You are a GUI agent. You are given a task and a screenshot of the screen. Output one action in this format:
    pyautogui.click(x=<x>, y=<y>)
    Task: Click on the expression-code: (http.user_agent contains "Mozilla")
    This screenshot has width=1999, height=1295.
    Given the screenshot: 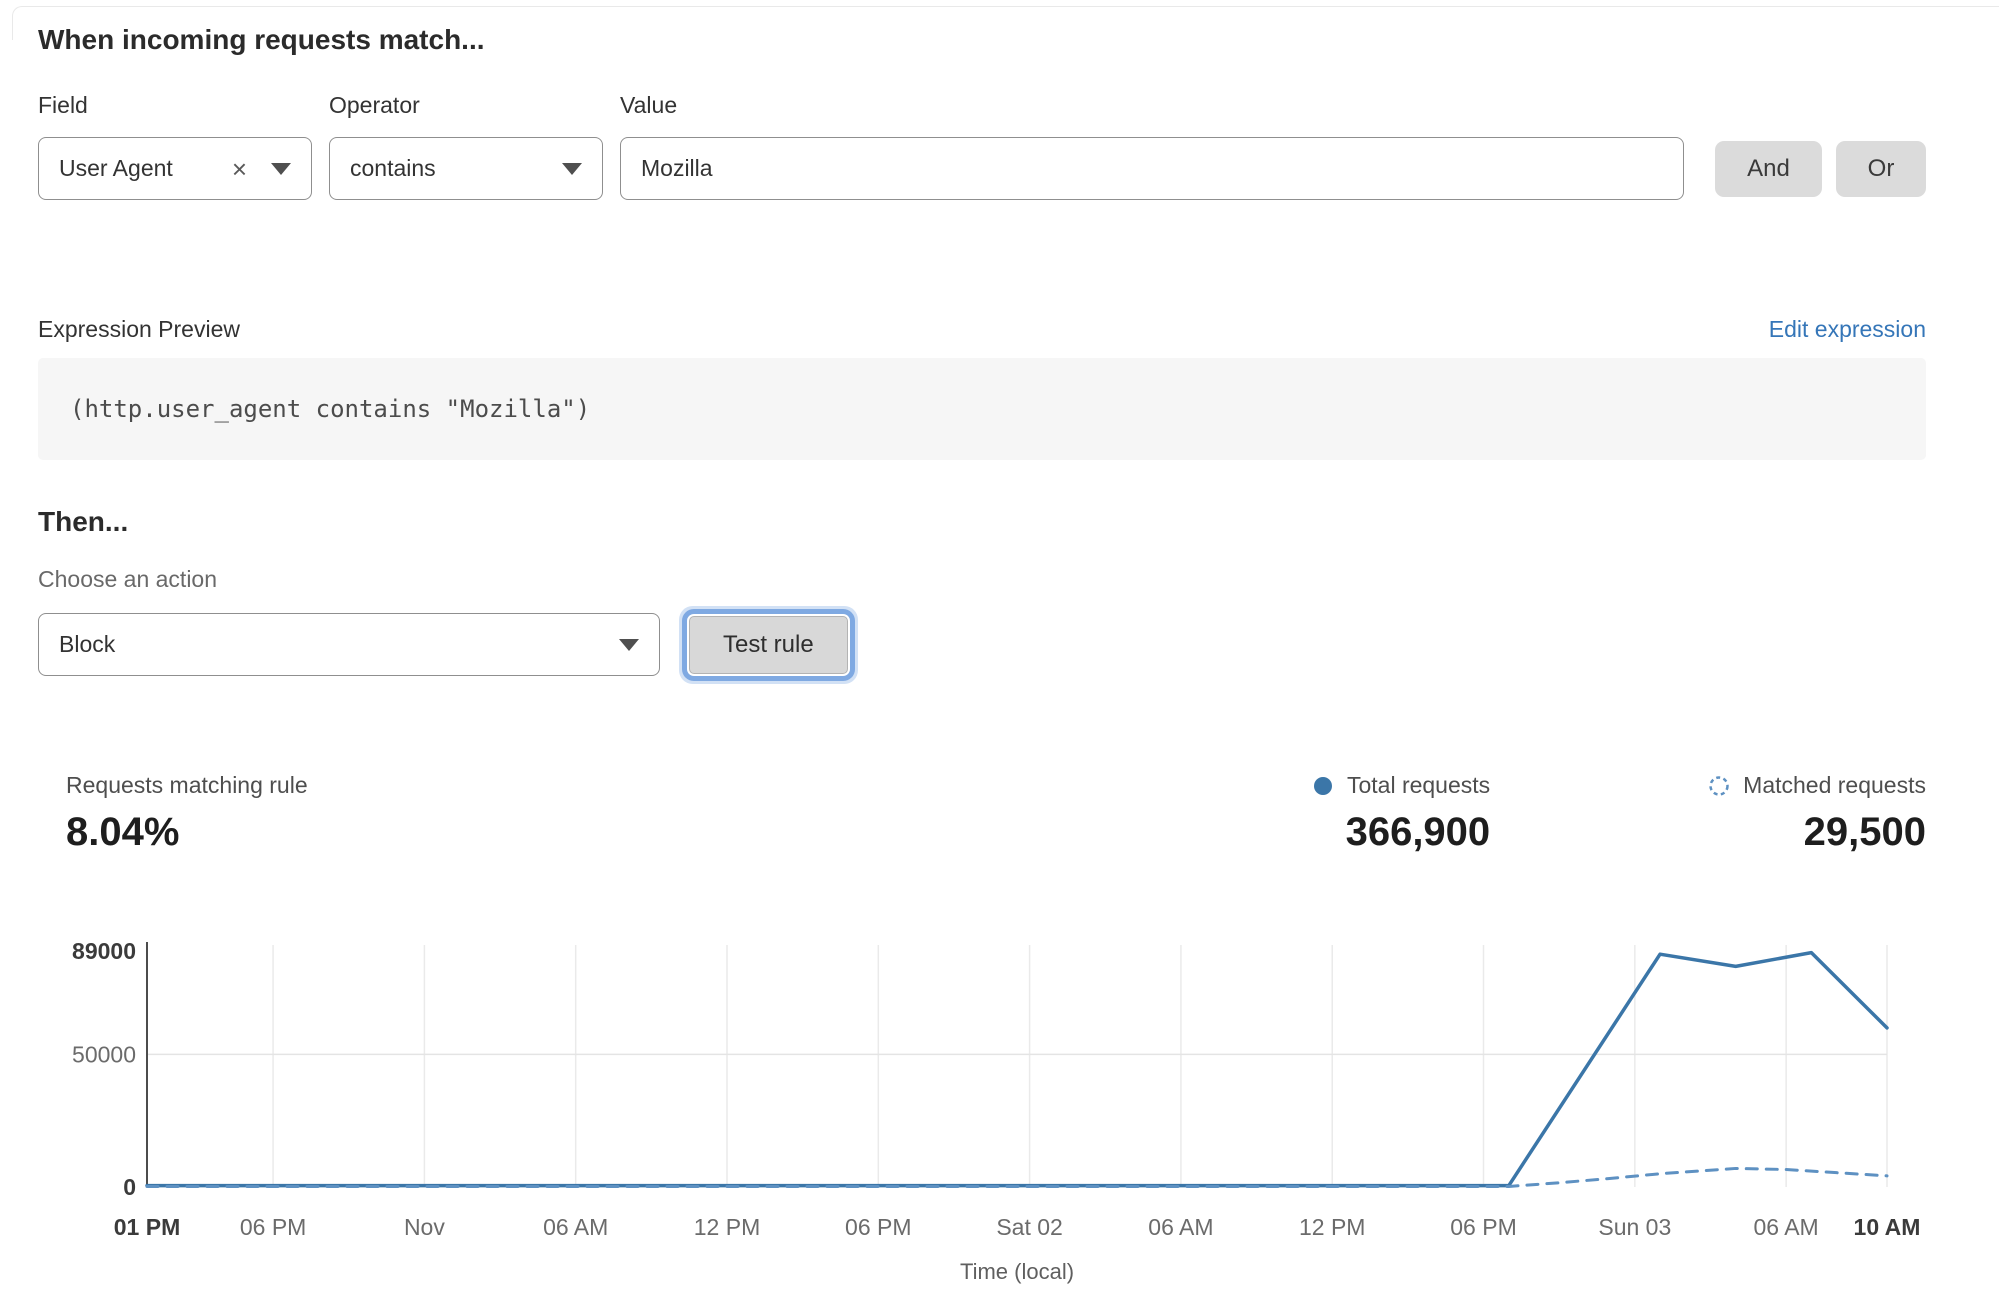 What is the action you would take?
    pyautogui.click(x=330, y=409)
    